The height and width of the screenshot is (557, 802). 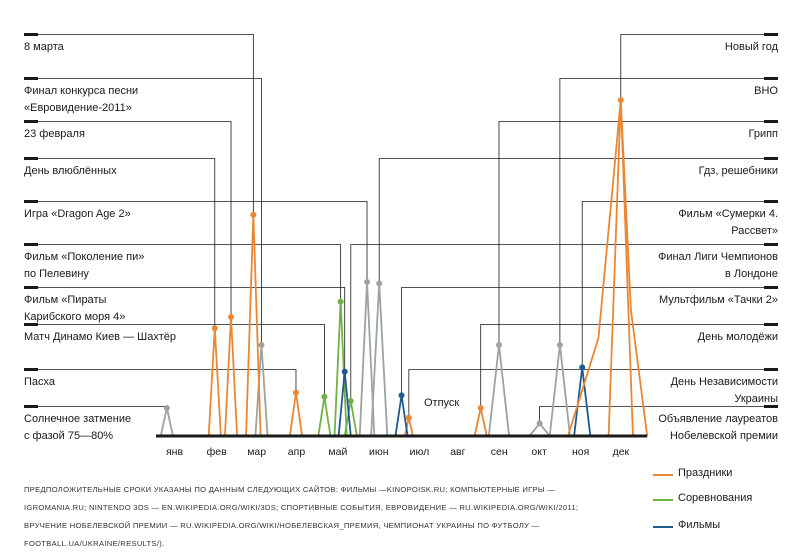 What do you see at coordinates (78, 108) in the screenshot?
I see `event-label-8-1: «Евровидение-2011»` at bounding box center [78, 108].